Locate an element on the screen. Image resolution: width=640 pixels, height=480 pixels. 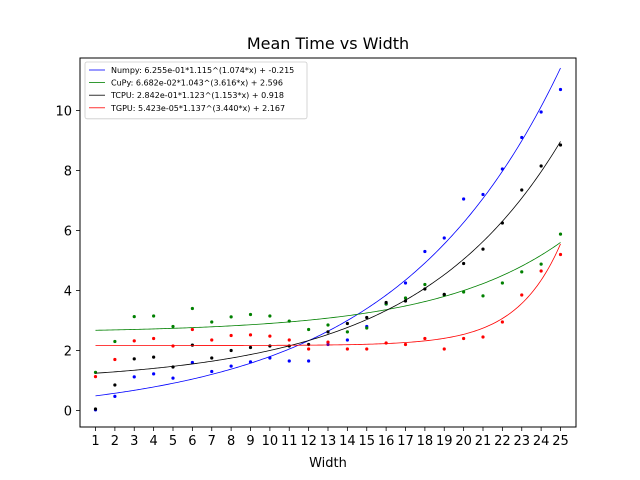
chart-title: Mean Time vs Width is located at coordinates (328, 43).